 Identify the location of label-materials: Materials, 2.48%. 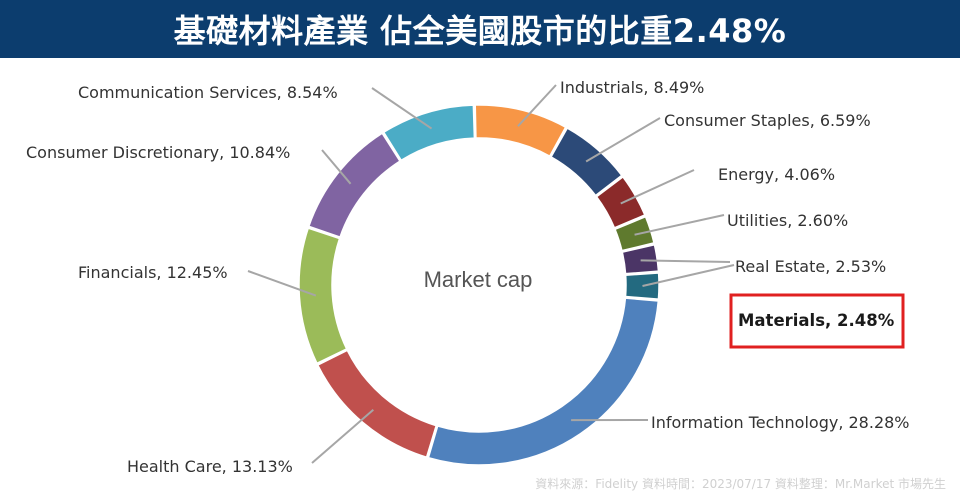
(816, 320).